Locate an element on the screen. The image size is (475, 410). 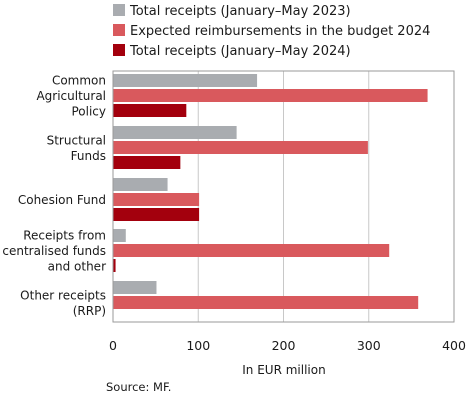
category-label-line: Funds is located at coordinates (88, 156).